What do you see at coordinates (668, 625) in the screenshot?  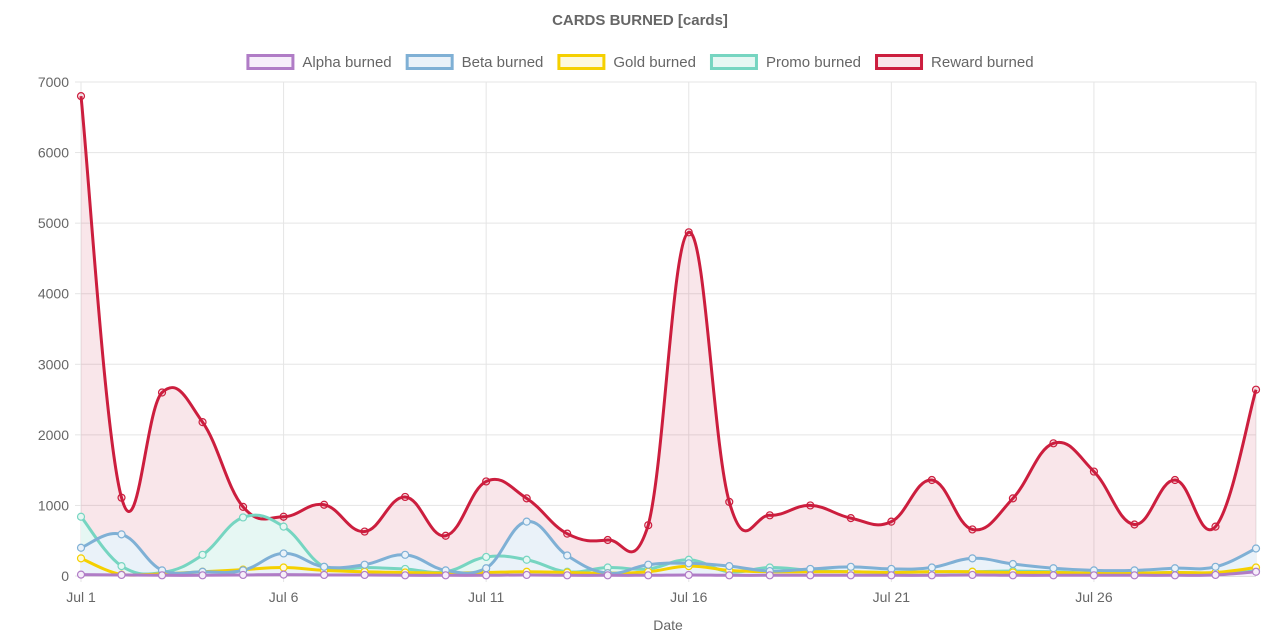 I see `x-axis-label: Date` at bounding box center [668, 625].